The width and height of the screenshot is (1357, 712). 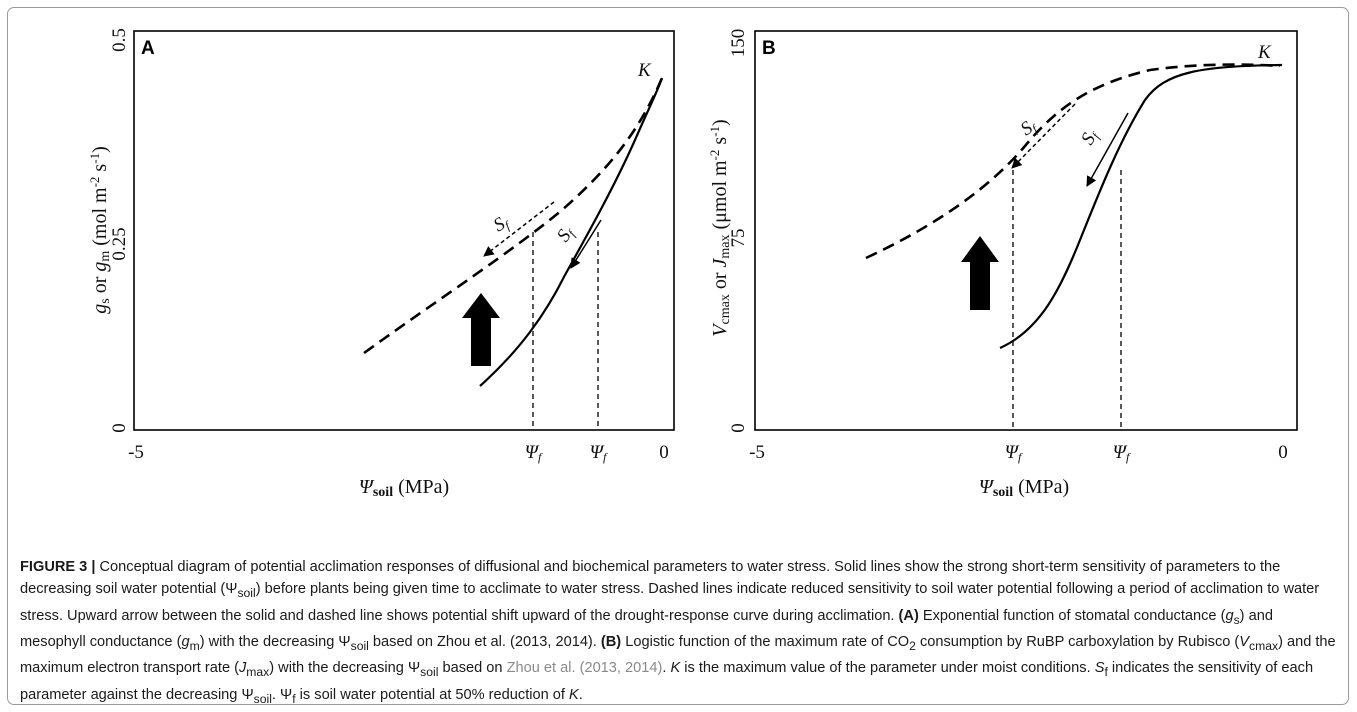 I want to click on panel-a-ytick-top: 0.5, so click(x=119, y=40).